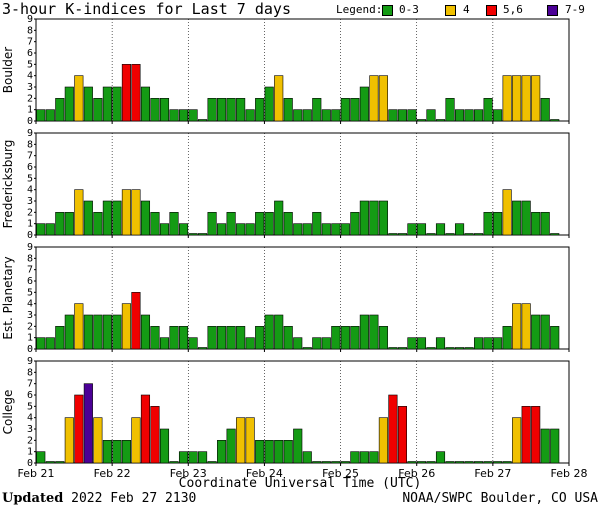  I want to click on x-tick-label: Feb 27, so click(492, 473).